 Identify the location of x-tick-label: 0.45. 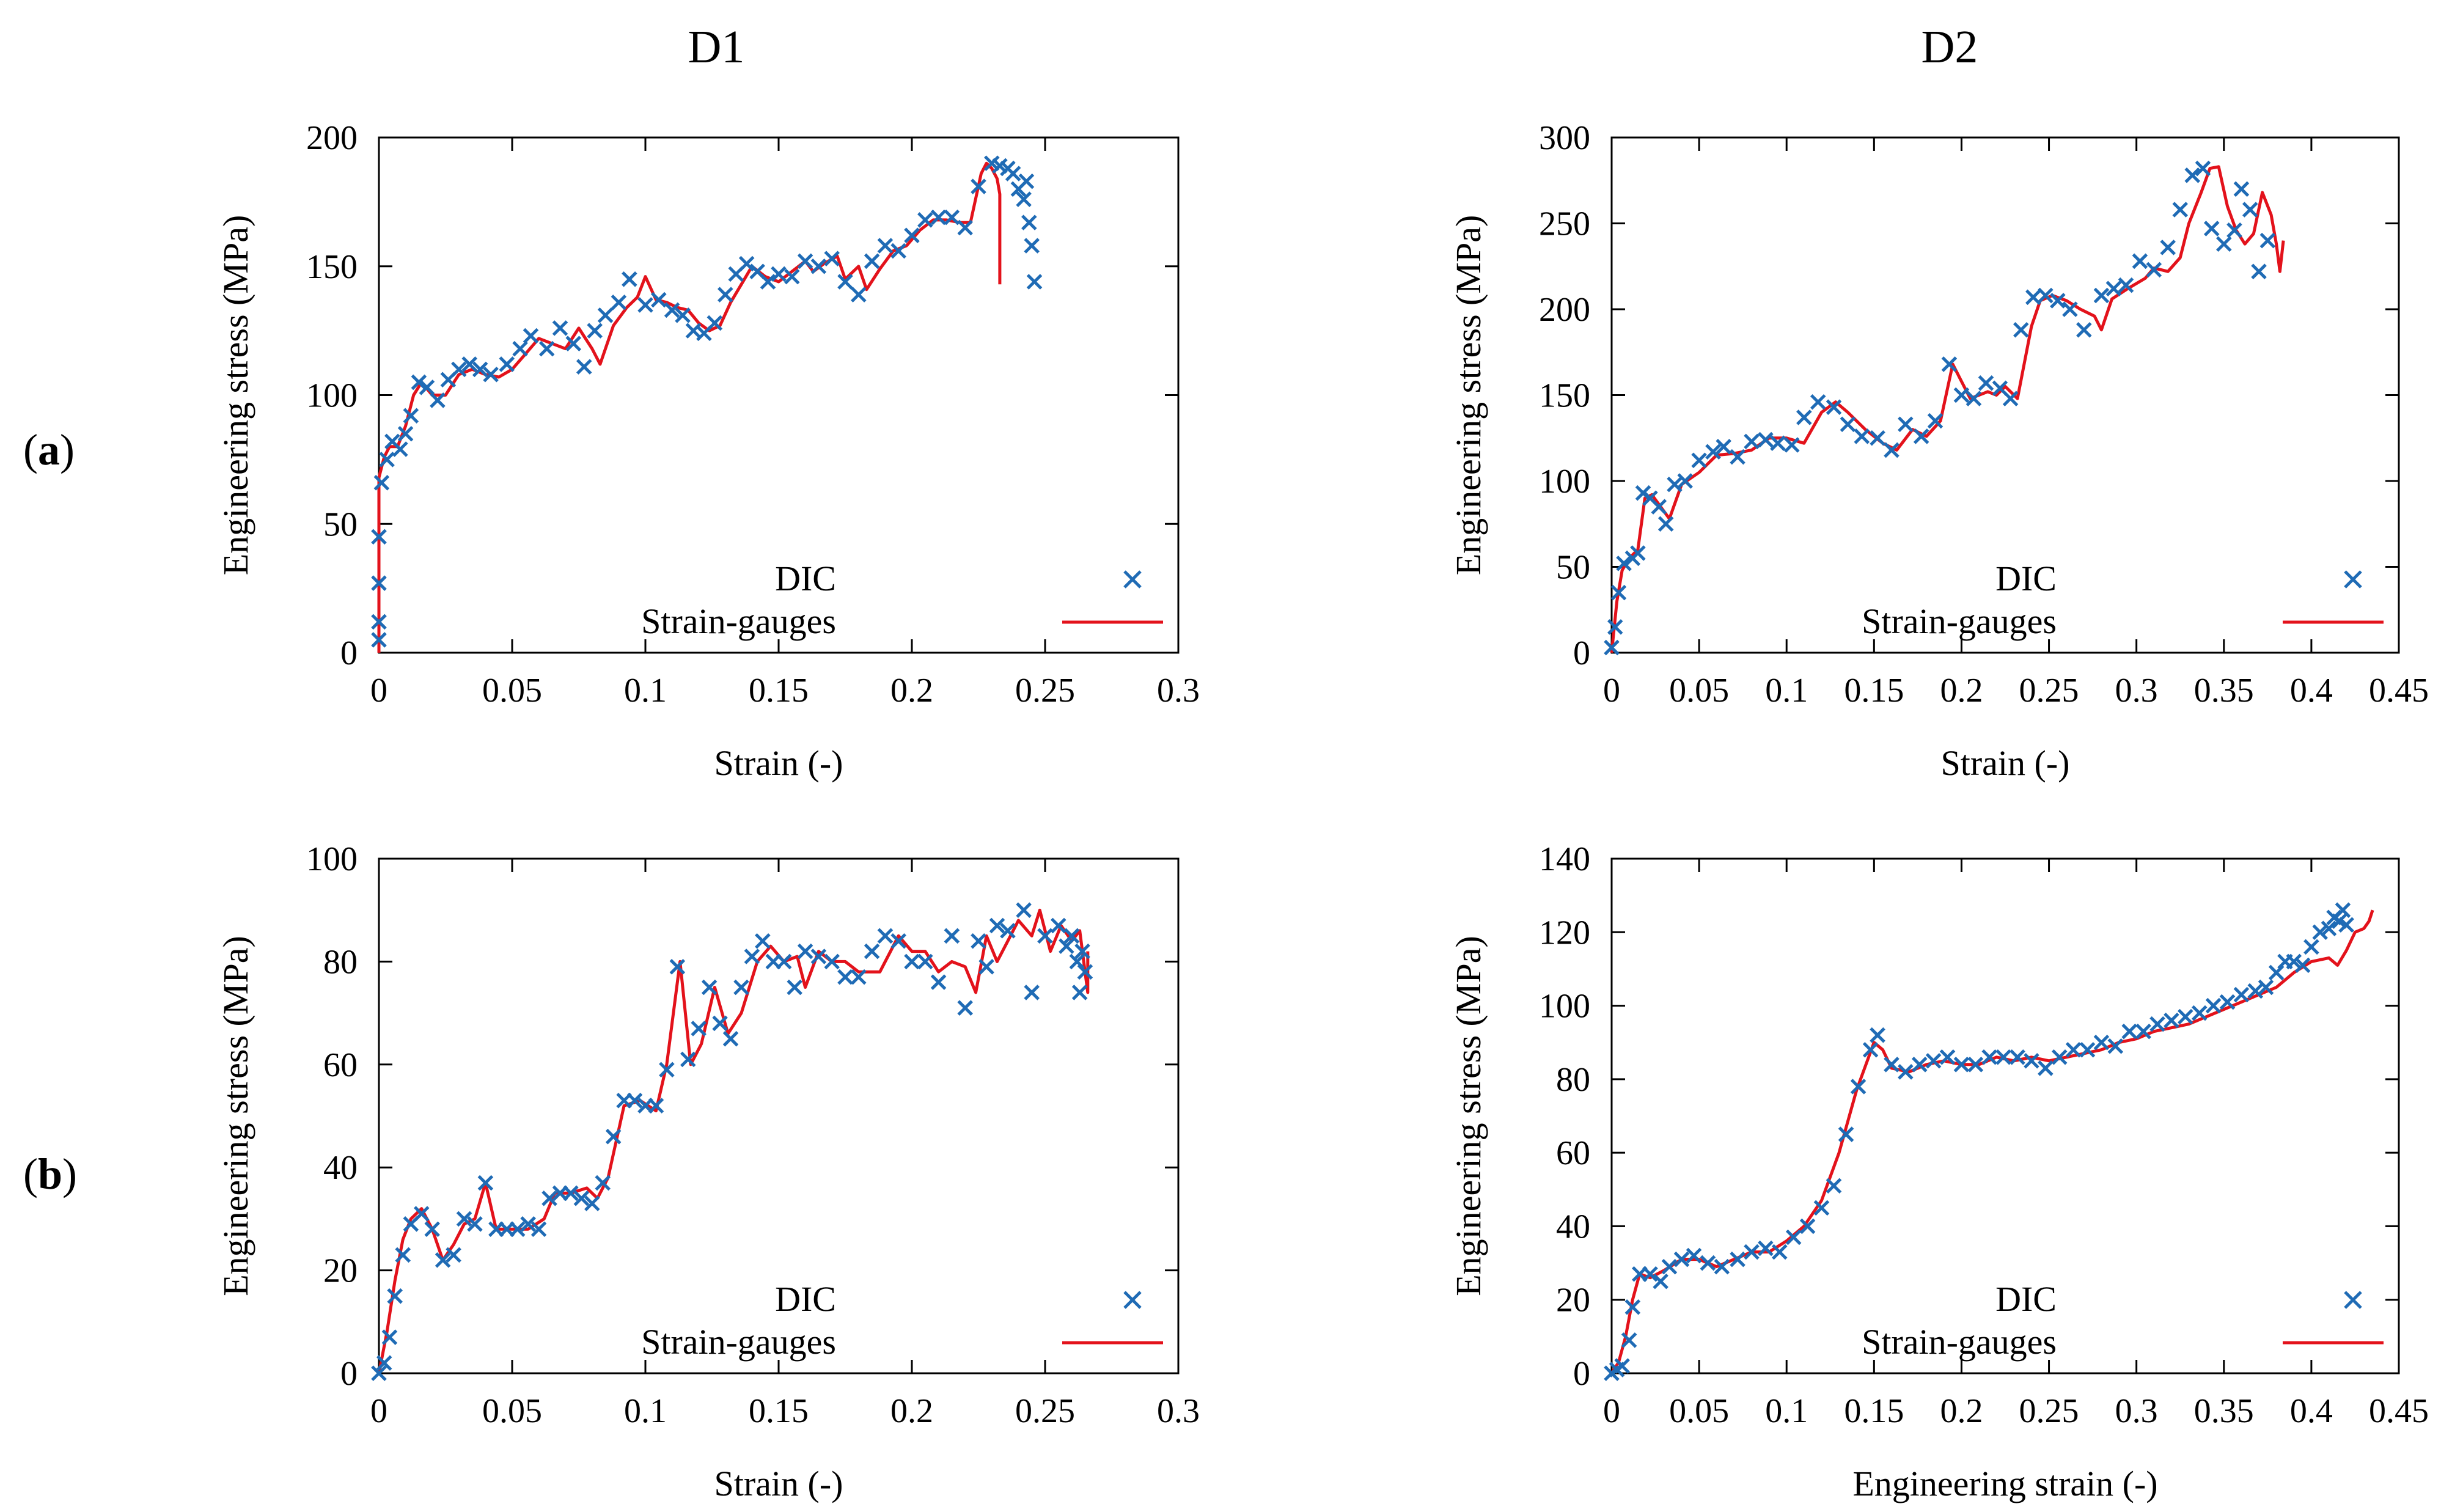
(2399, 1411).